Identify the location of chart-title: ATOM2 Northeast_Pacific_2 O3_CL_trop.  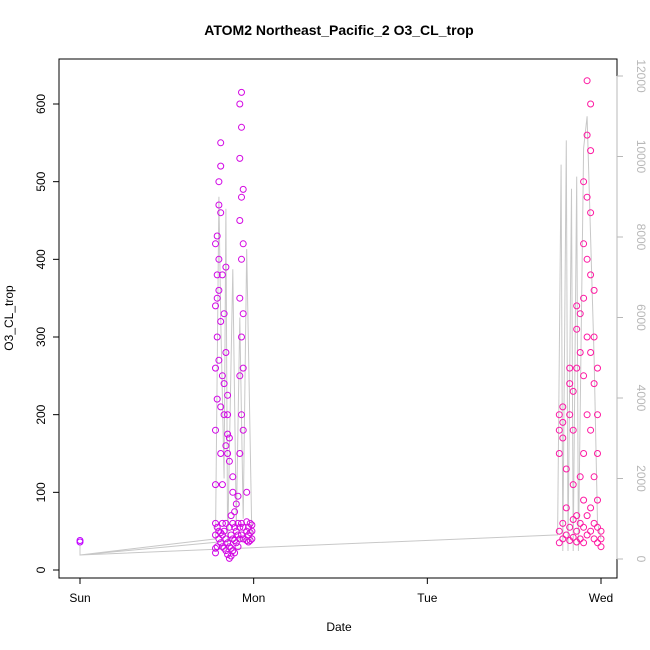
(338, 30).